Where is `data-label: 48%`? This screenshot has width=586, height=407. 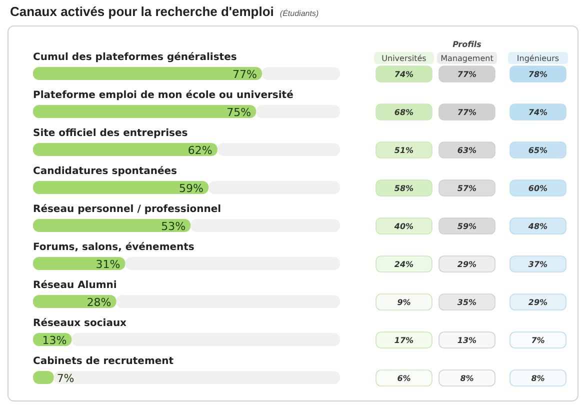
data-label: 48% is located at coordinates (537, 226).